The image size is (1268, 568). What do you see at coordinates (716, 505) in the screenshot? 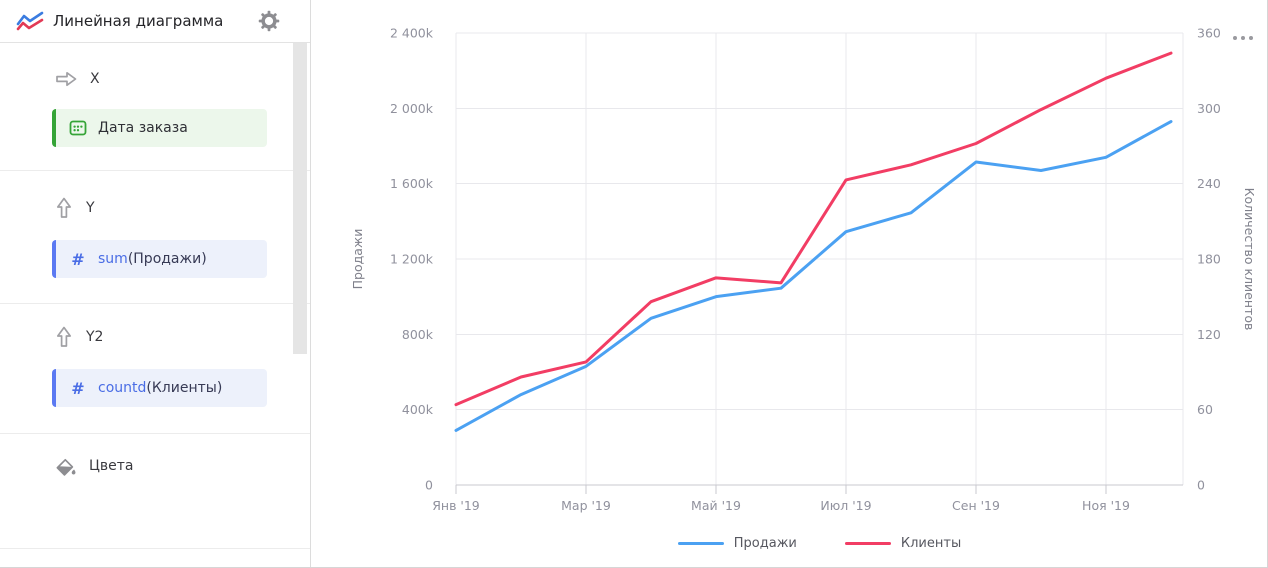
I see `x-tick-label: Май '19` at bounding box center [716, 505].